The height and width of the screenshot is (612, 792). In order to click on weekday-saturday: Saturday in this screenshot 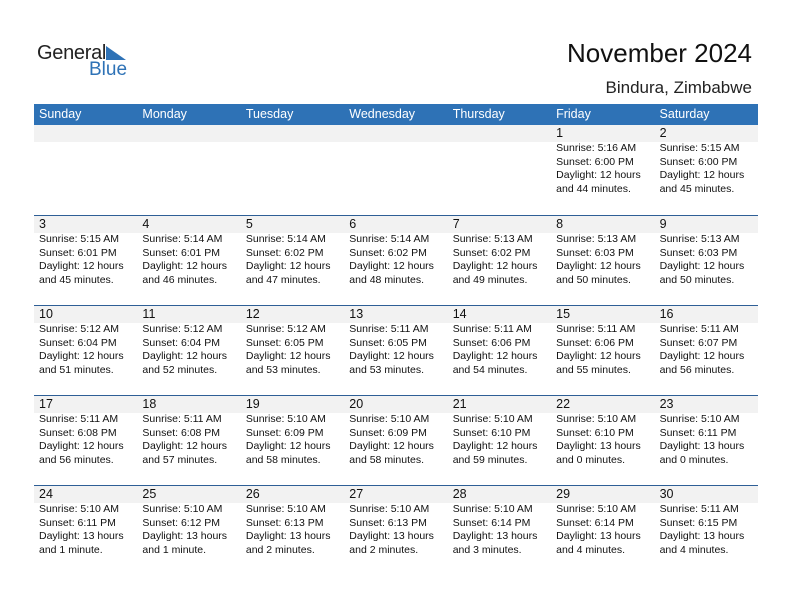, I will do `click(684, 114)`.